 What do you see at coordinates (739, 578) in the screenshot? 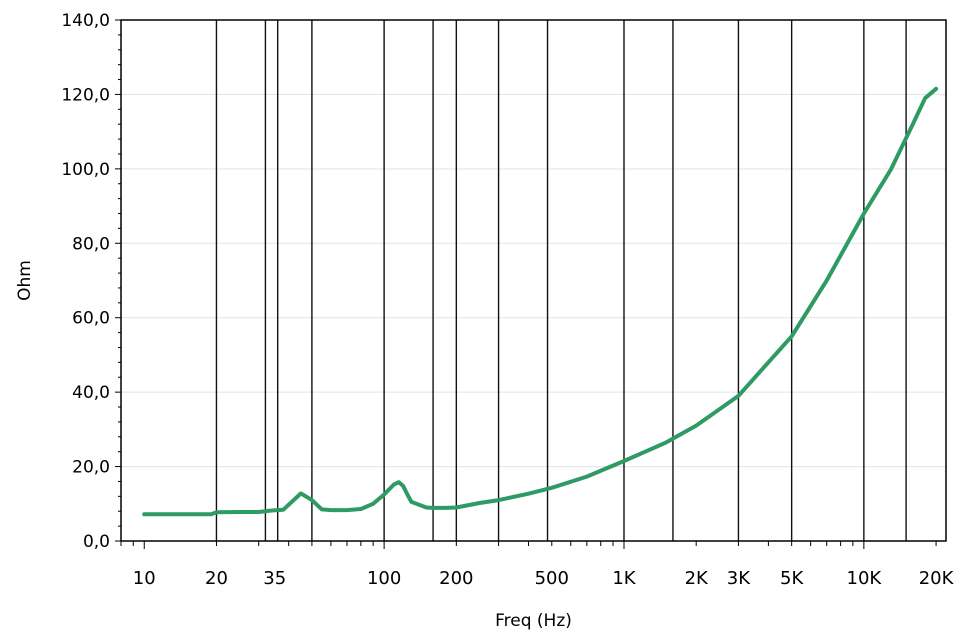
I see `x-tick-label: 3K` at bounding box center [739, 578].